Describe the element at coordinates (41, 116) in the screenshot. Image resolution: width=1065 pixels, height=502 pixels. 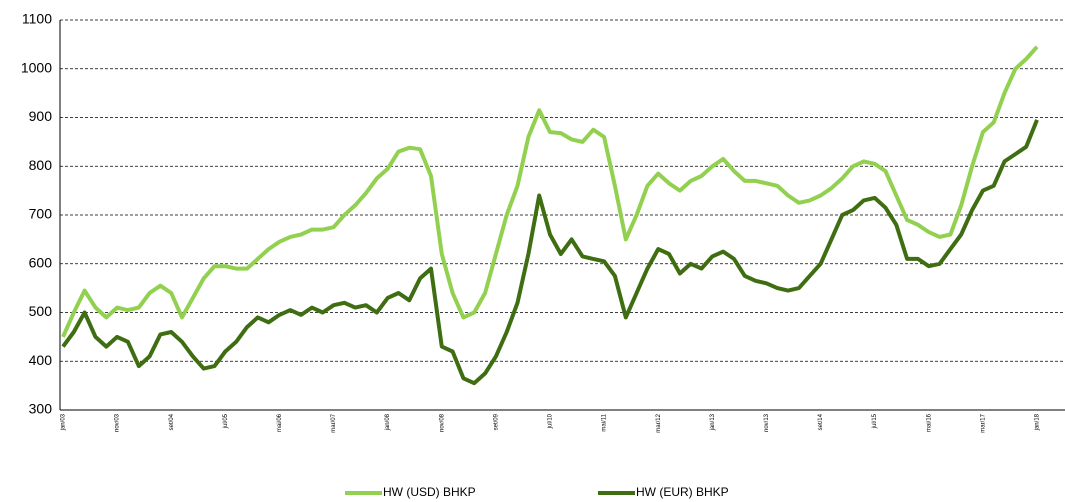
I see `y-tick-label: 900` at that location.